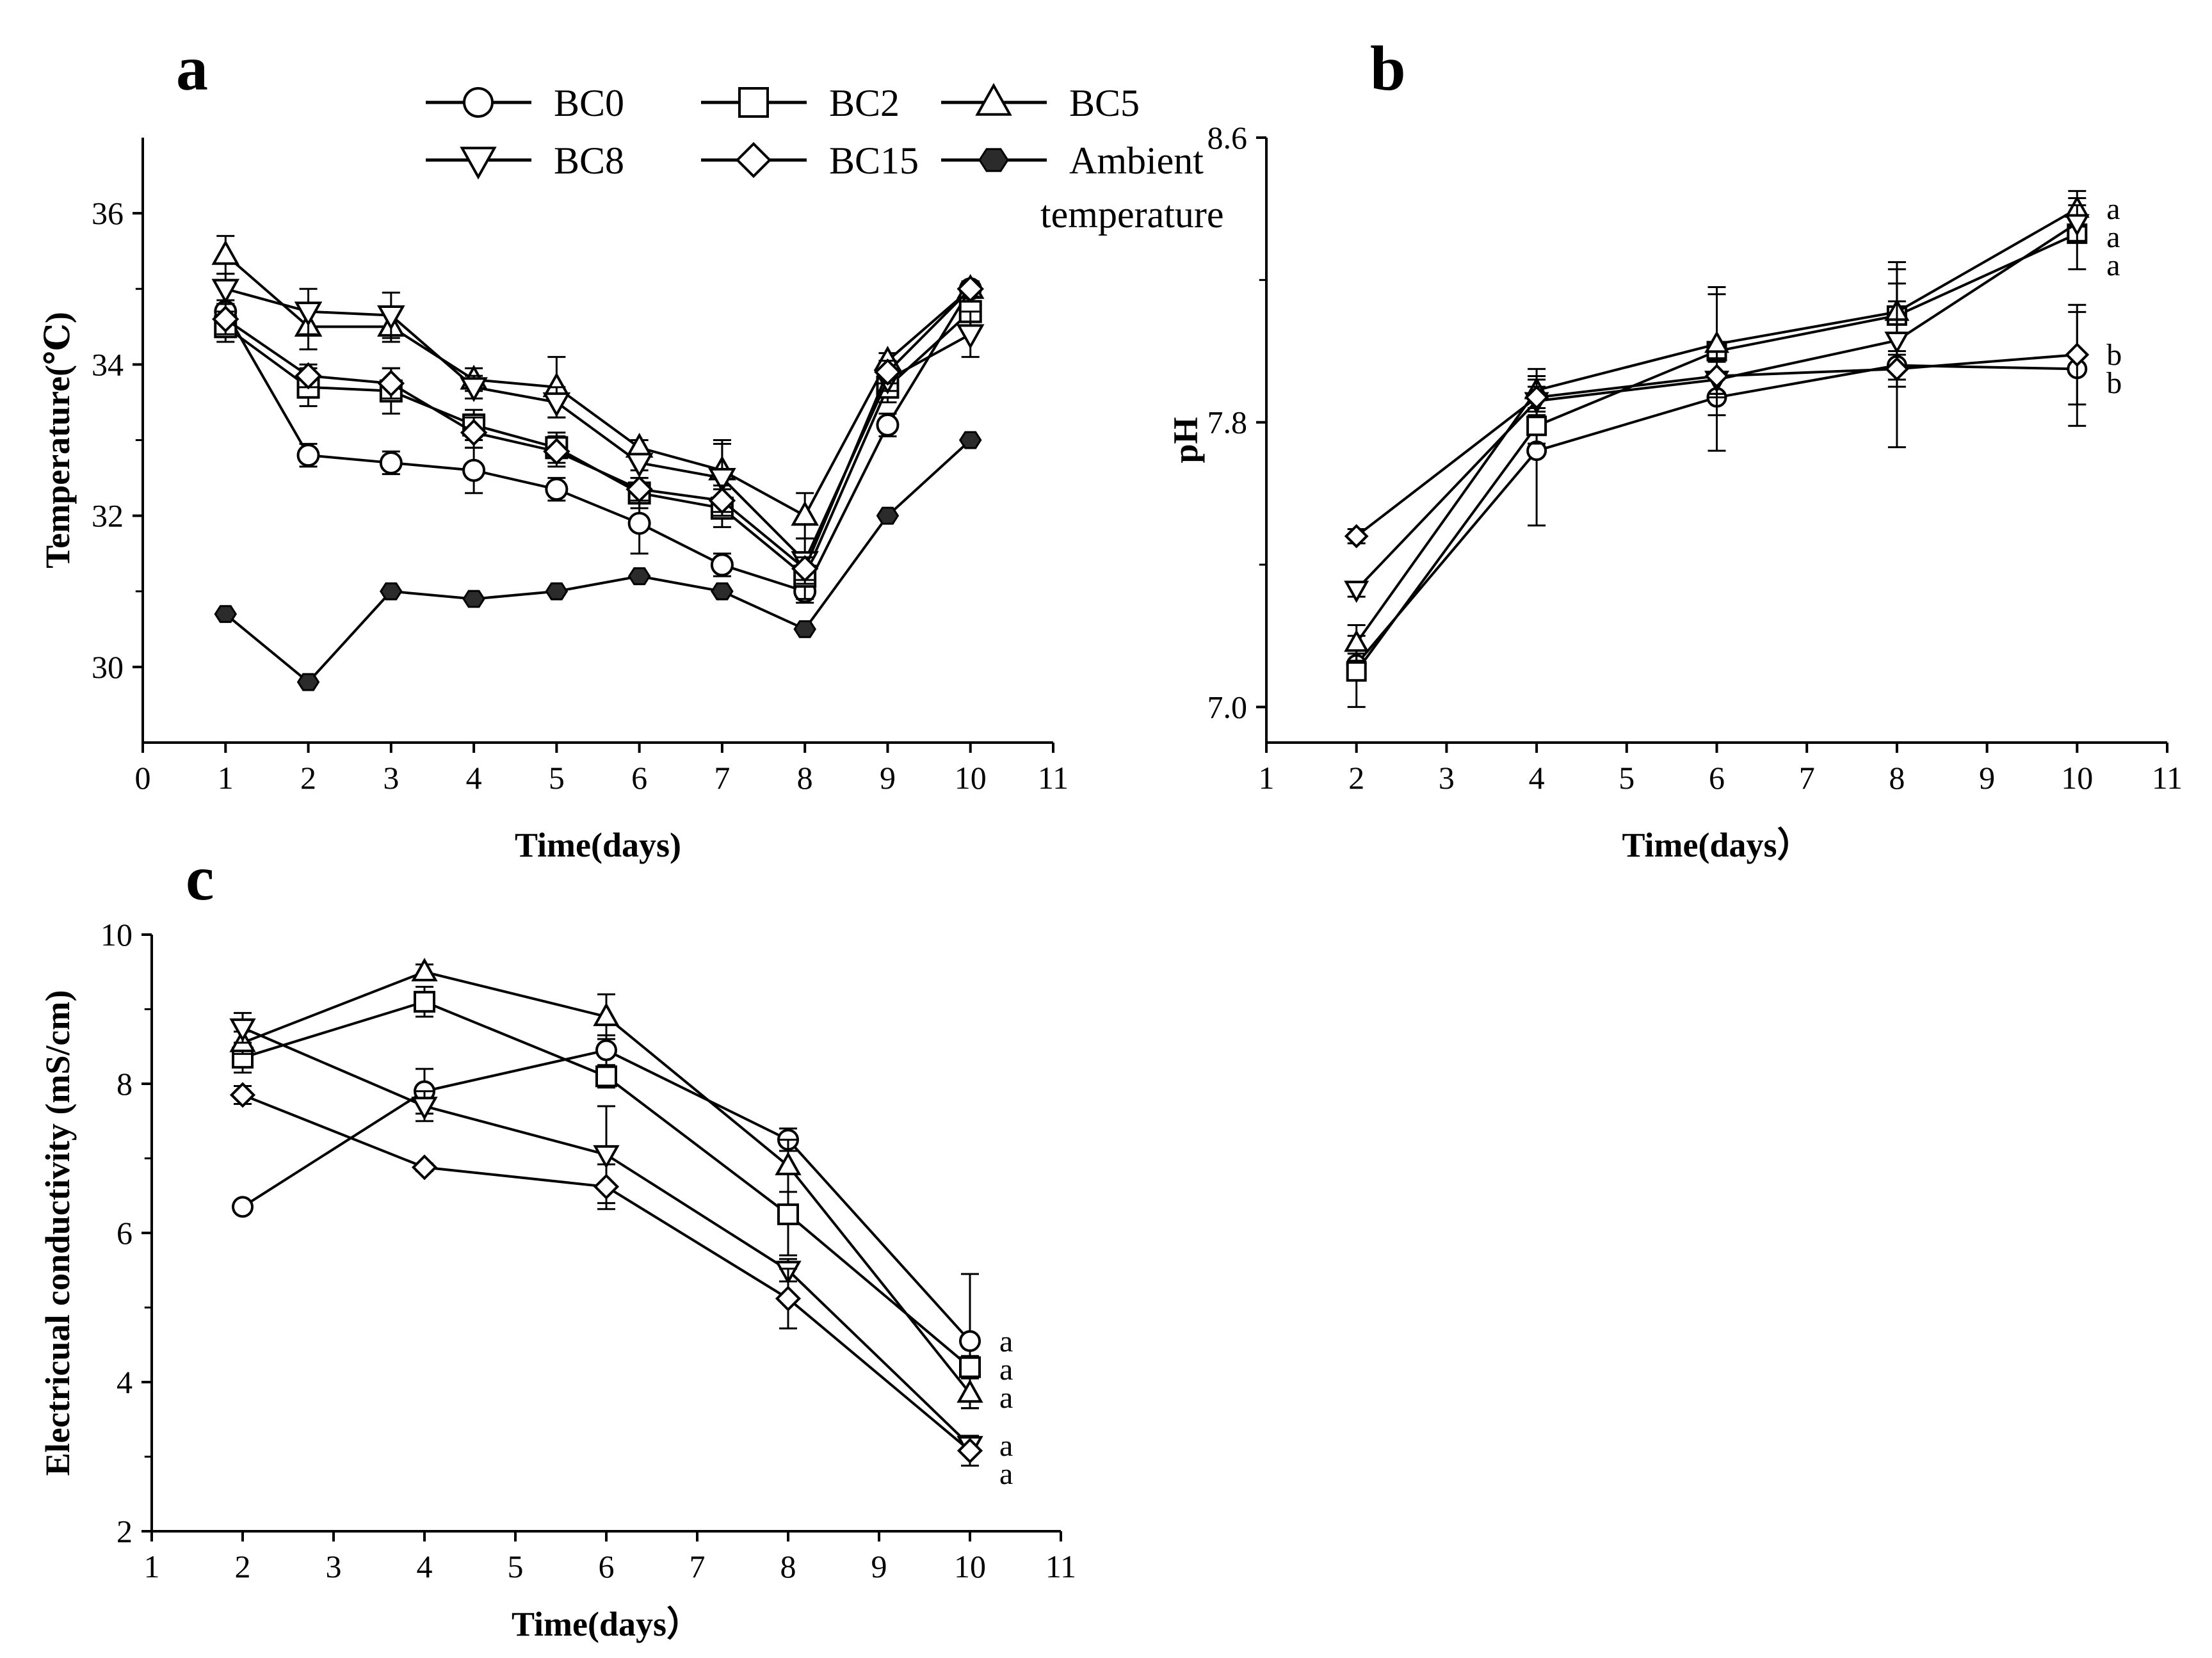 This screenshot has width=2212, height=1658. I want to click on x-tick-label: 0, so click(143, 778).